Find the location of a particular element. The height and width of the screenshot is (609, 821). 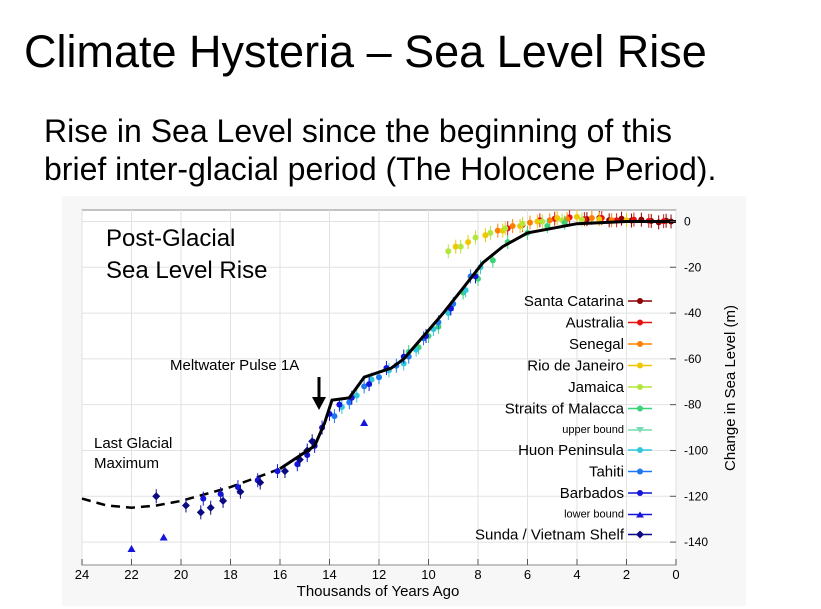

glacial-estimate-line is located at coordinates (181, 488).